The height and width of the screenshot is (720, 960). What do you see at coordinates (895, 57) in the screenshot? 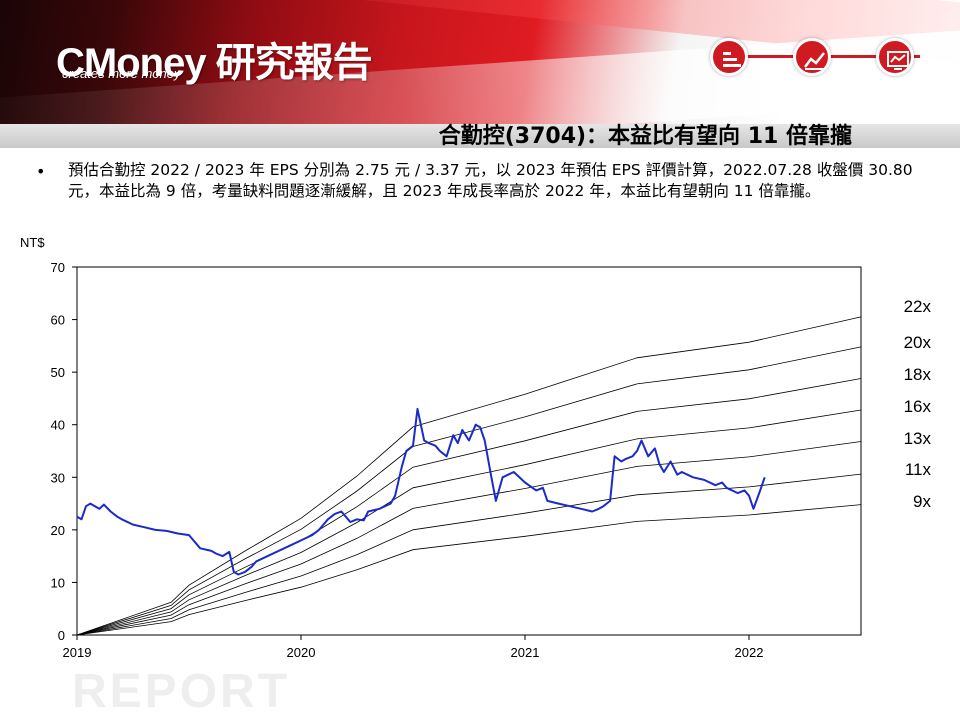
I see `monitor-chart-icon` at bounding box center [895, 57].